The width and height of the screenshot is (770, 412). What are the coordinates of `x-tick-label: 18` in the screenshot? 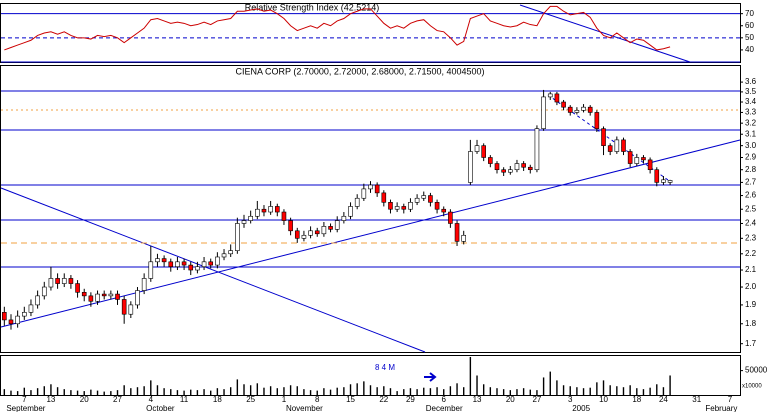 It's located at (636, 399).